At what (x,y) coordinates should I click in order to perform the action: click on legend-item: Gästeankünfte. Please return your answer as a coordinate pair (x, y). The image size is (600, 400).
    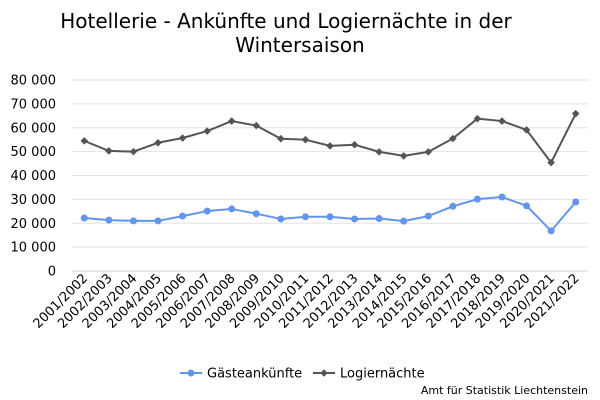
    Looking at the image, I should click on (241, 374).